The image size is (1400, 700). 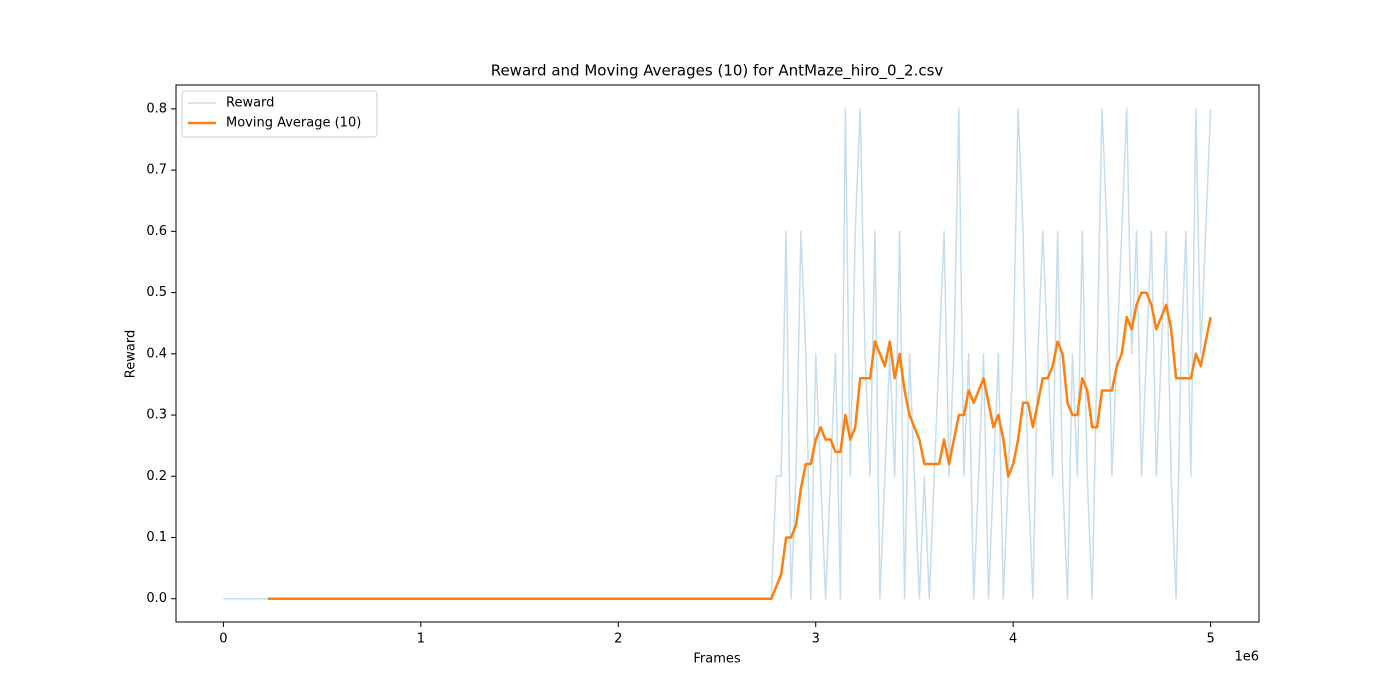 What do you see at coordinates (156, 353) in the screenshot?
I see `y-tick-label: 0.4` at bounding box center [156, 353].